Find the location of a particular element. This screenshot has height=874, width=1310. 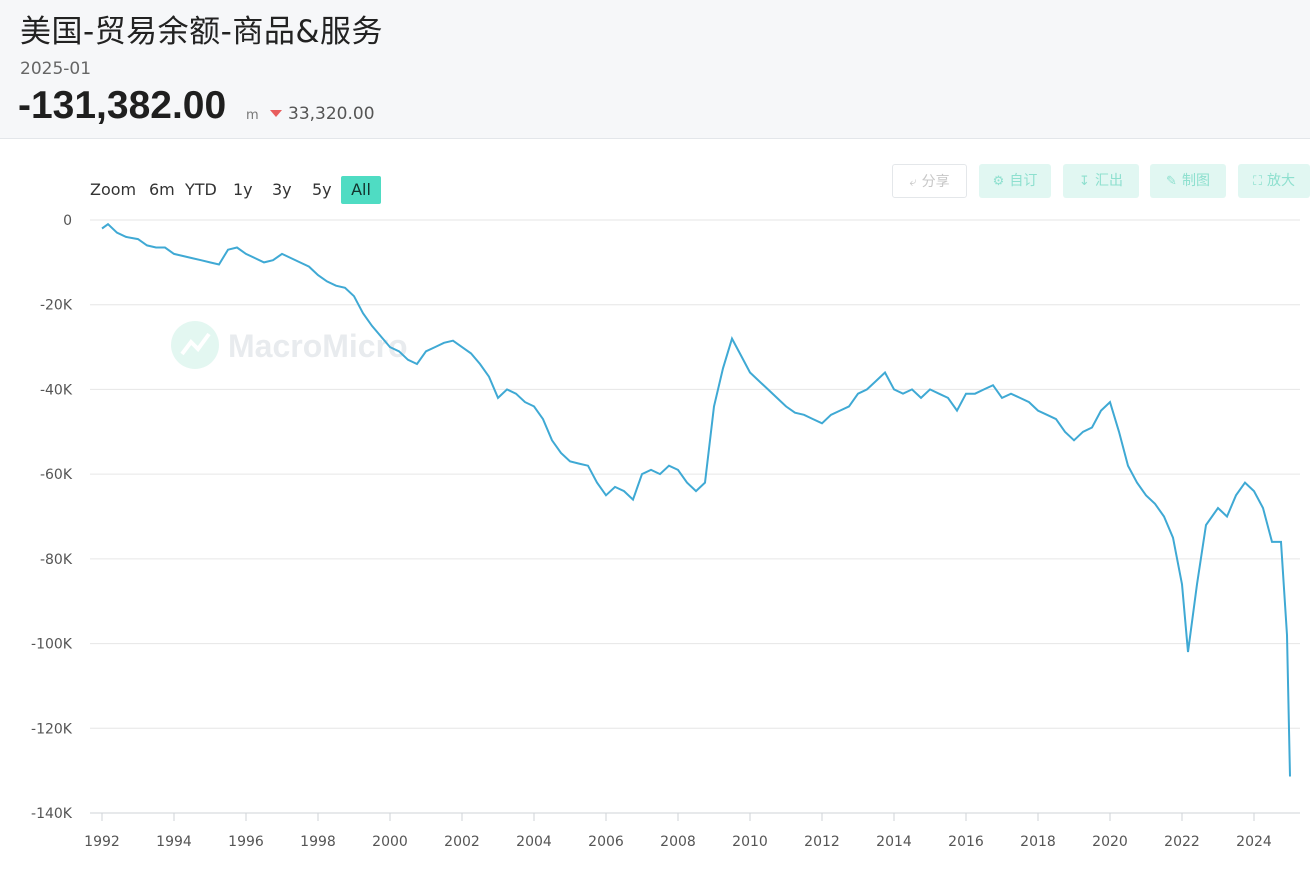

export-button: ↧ 汇出 is located at coordinates (1101, 181).